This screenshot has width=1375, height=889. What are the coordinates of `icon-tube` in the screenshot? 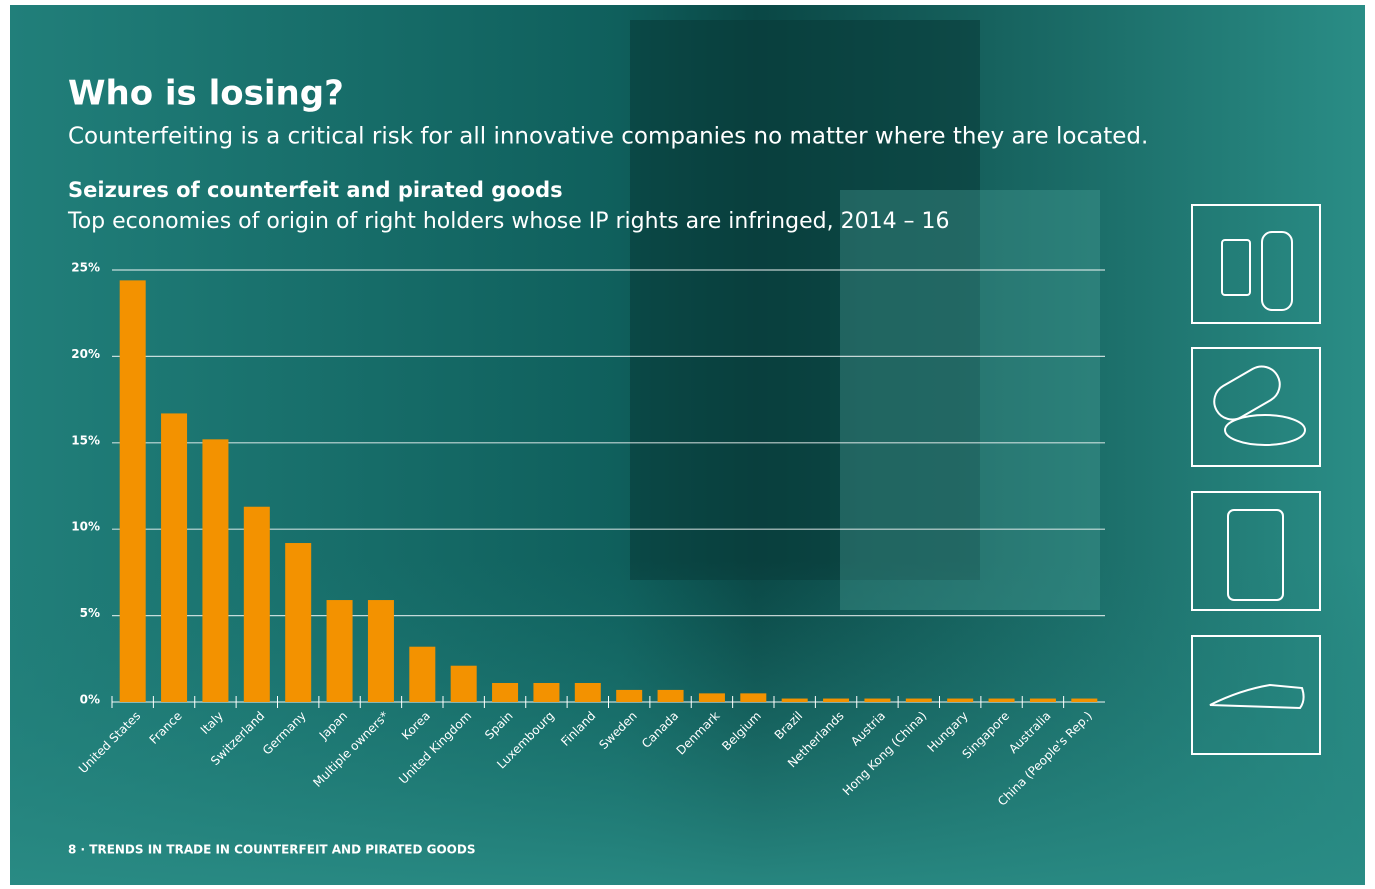 It's located at (1236, 267).